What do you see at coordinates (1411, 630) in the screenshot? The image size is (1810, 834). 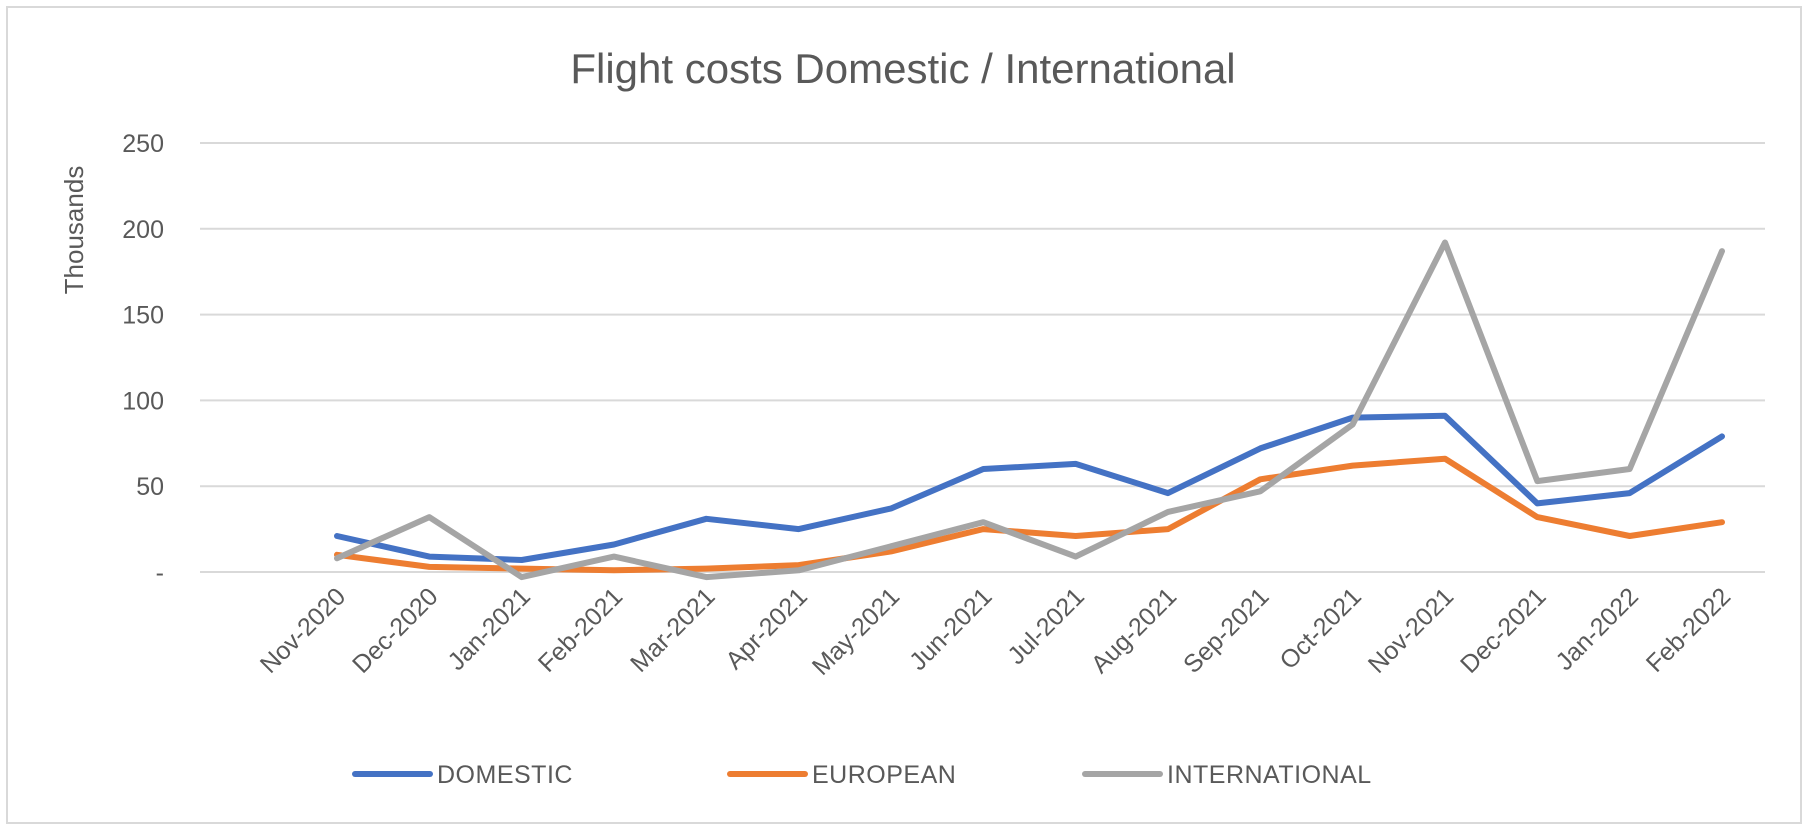 I see `x-tick-label: Nov-2021` at bounding box center [1411, 630].